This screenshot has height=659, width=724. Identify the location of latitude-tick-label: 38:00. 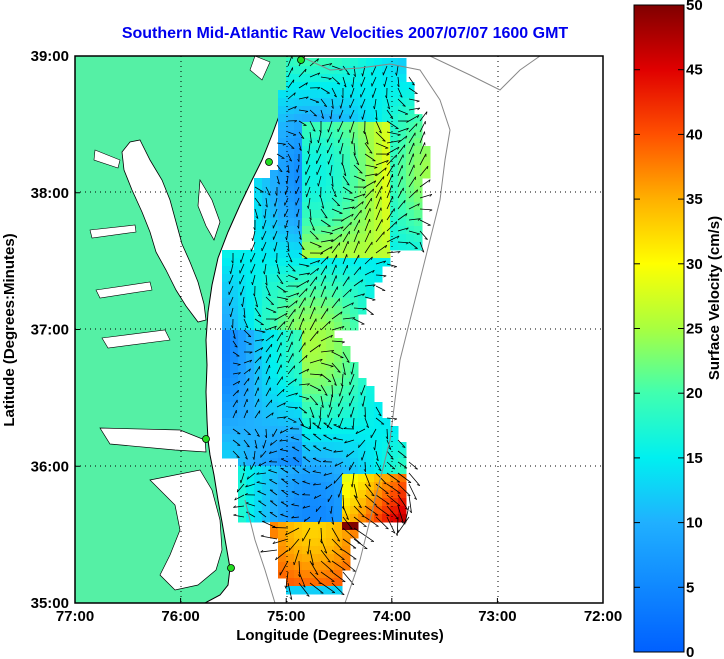
(50, 193).